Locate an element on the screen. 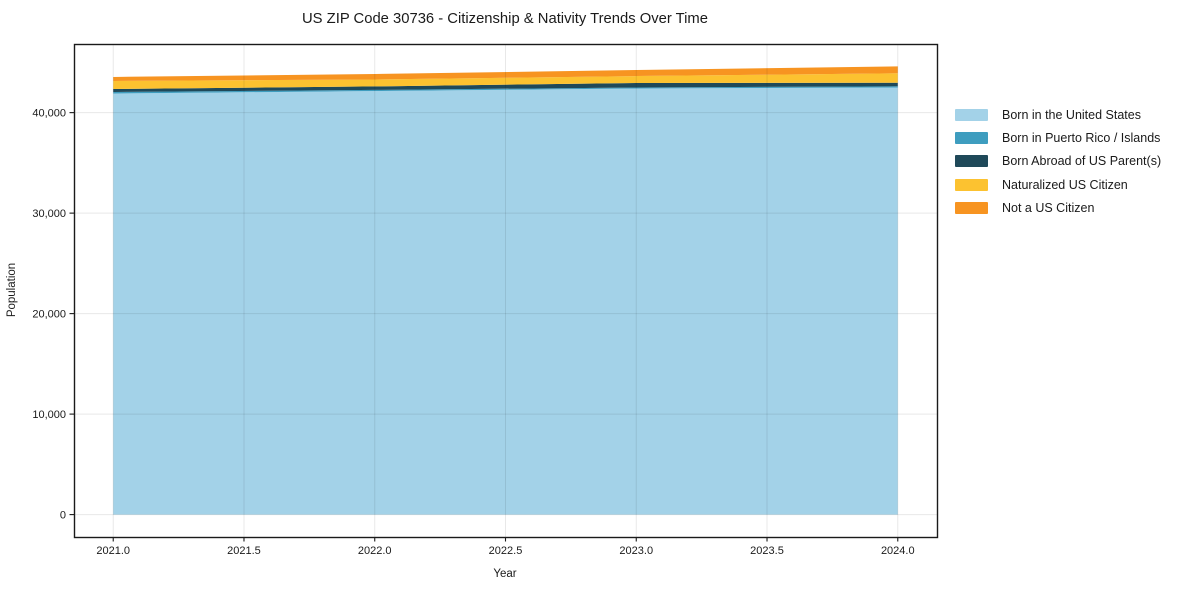  x-tick-label: 2022.5 is located at coordinates (506, 551).